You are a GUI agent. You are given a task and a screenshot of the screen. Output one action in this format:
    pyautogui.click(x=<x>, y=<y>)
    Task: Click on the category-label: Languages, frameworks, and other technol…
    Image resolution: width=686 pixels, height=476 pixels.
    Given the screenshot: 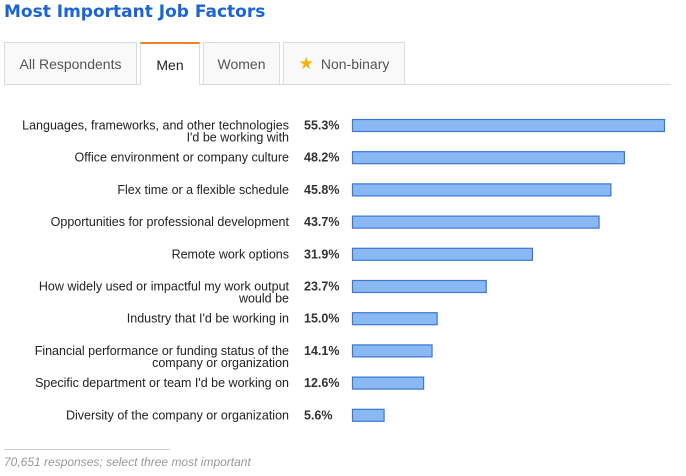 What is the action you would take?
    pyautogui.click(x=155, y=132)
    